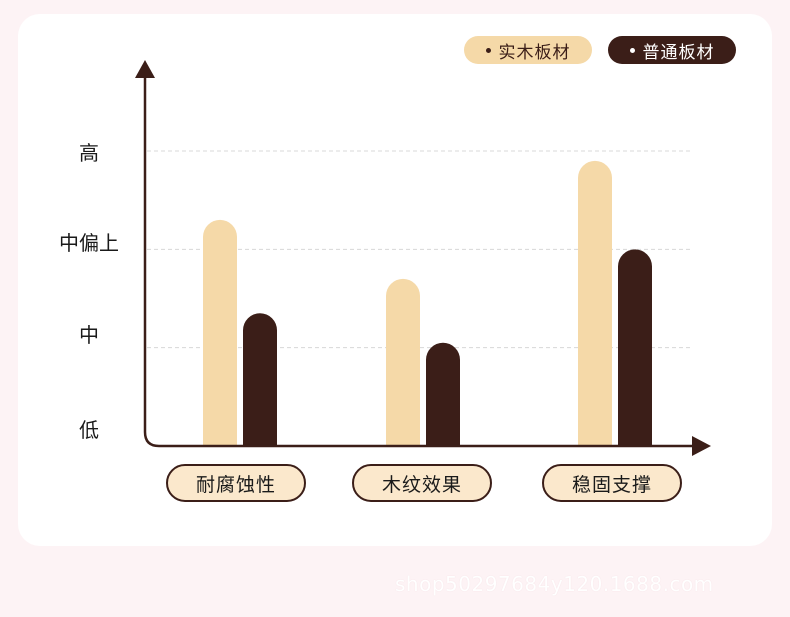 The image size is (790, 617). I want to click on category-label-support: 稳固支撑, so click(612, 483).